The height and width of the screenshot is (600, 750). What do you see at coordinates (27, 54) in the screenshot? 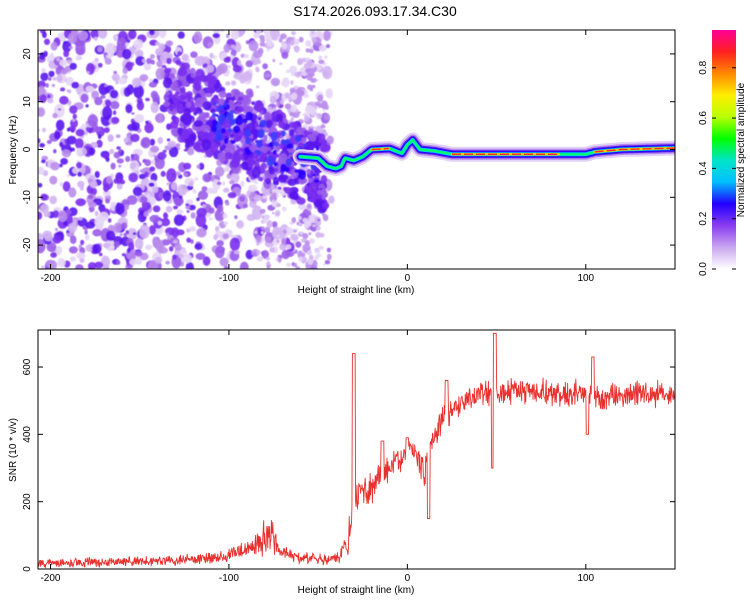
I see `y-tick-label: 20` at bounding box center [27, 54].